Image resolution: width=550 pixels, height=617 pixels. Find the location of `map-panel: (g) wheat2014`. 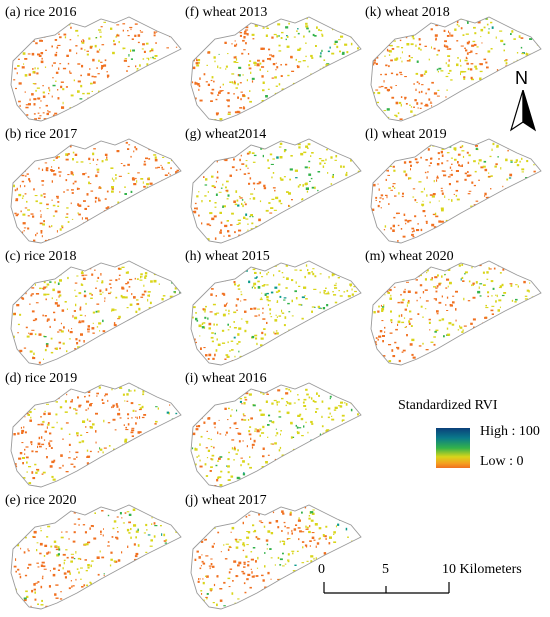

map-panel: (g) wheat2014 is located at coordinates (275, 188).